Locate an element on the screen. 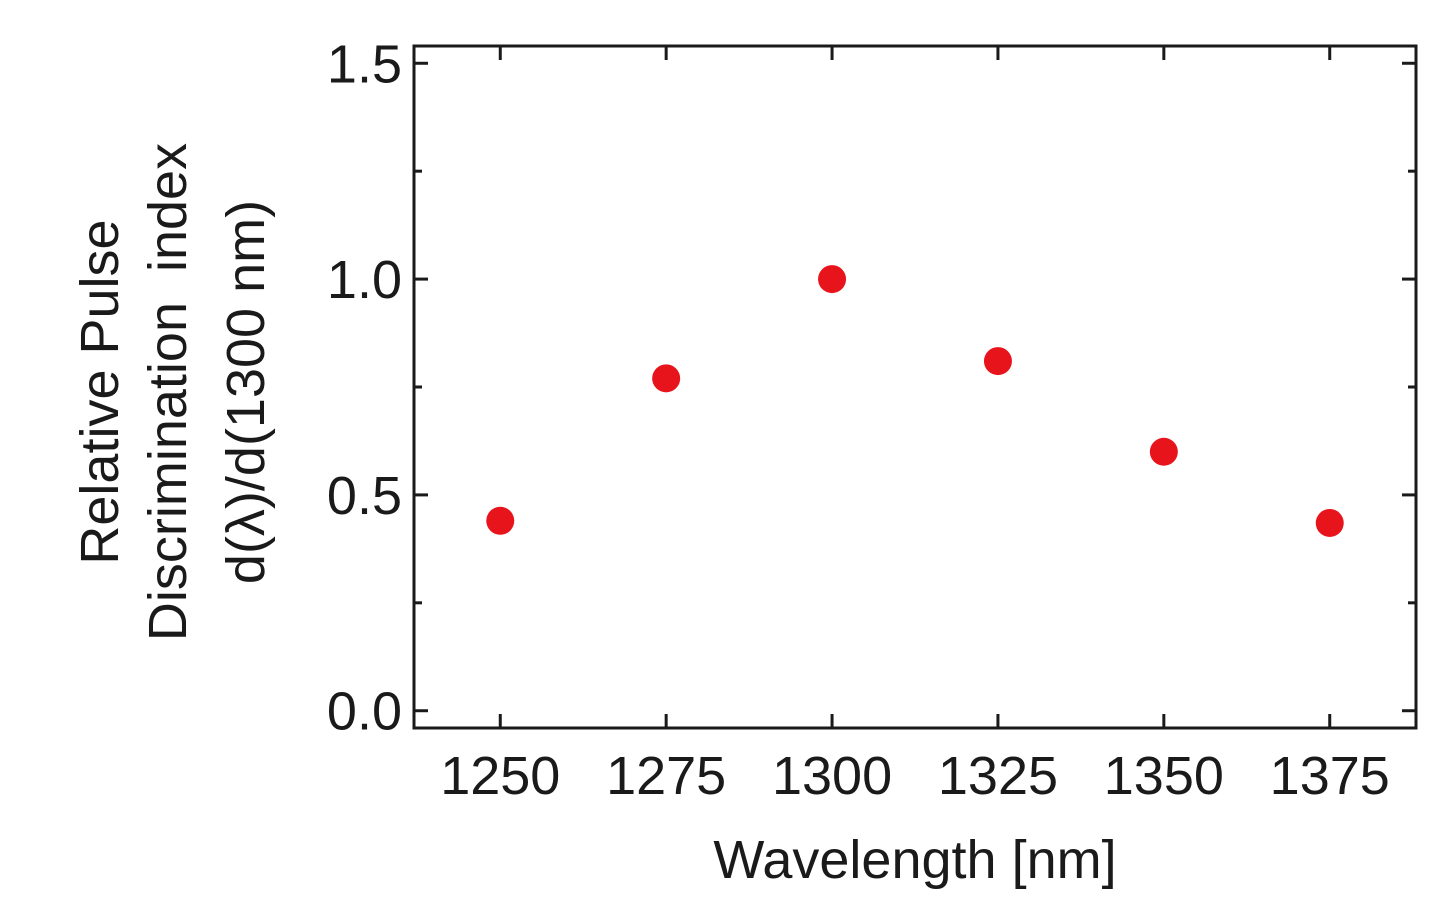 The width and height of the screenshot is (1452, 918). x-tick-label: 1275 is located at coordinates (666, 776).